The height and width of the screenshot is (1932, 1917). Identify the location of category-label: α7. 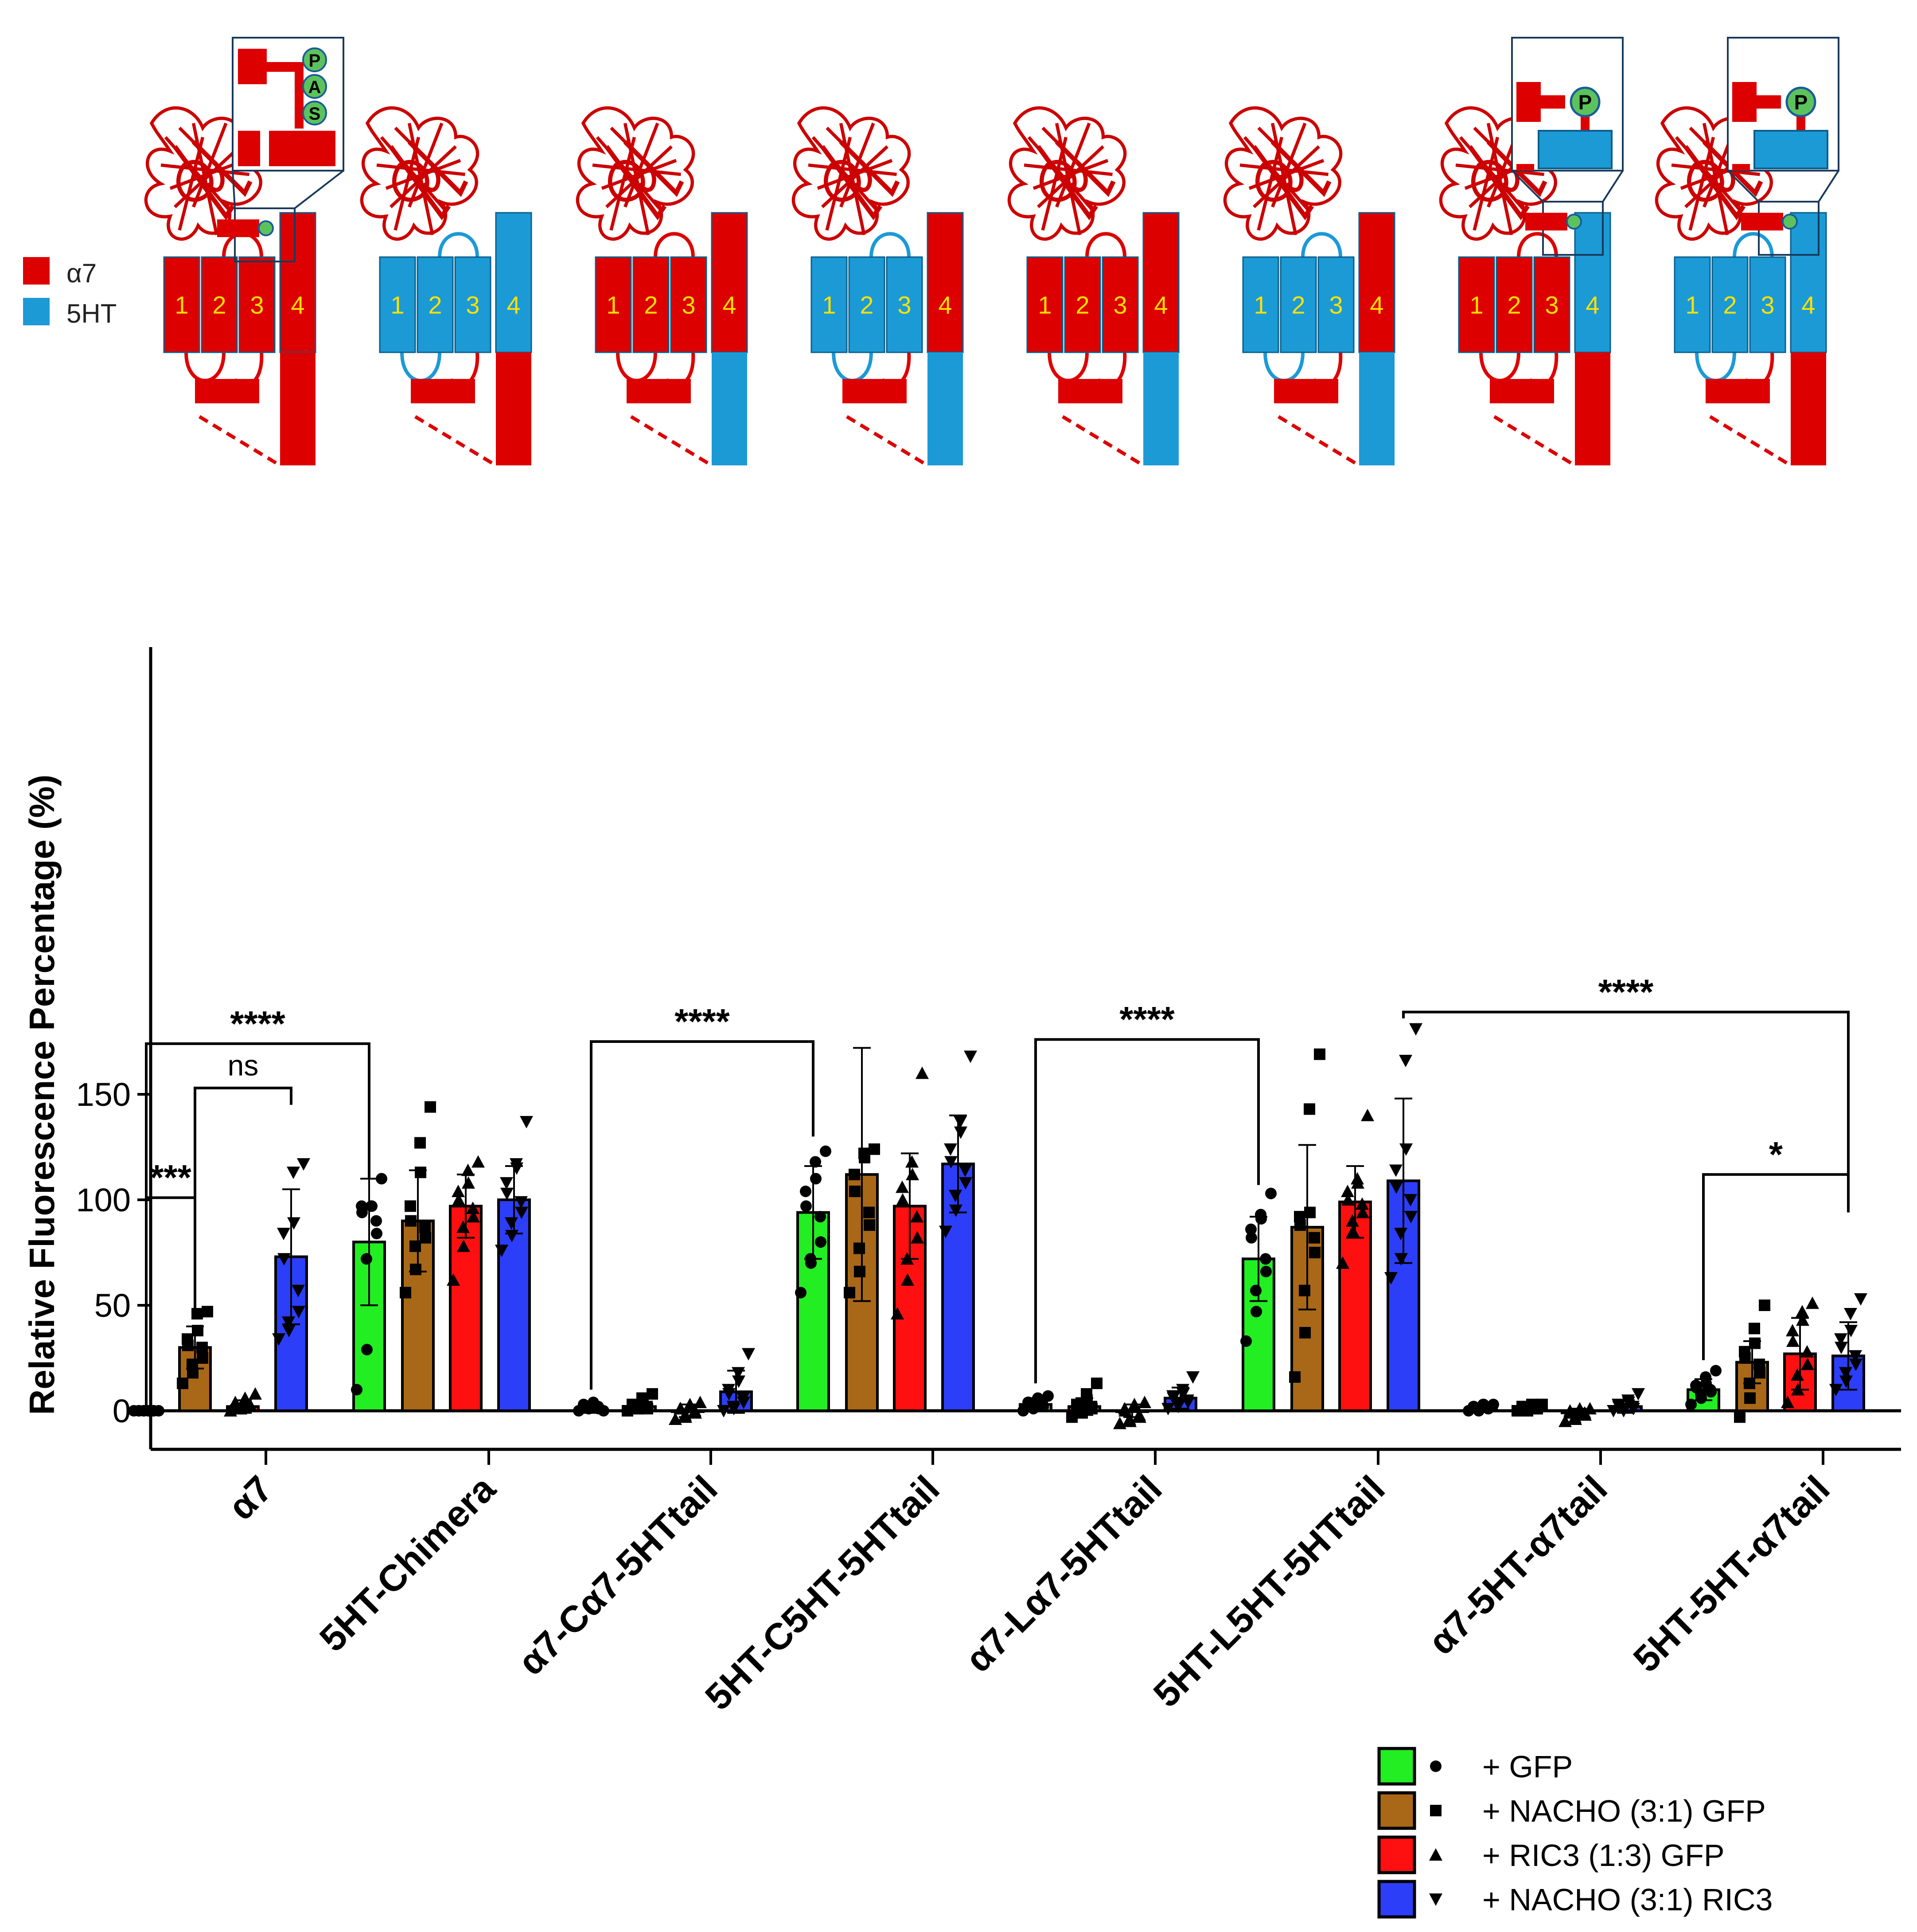
(251, 1498).